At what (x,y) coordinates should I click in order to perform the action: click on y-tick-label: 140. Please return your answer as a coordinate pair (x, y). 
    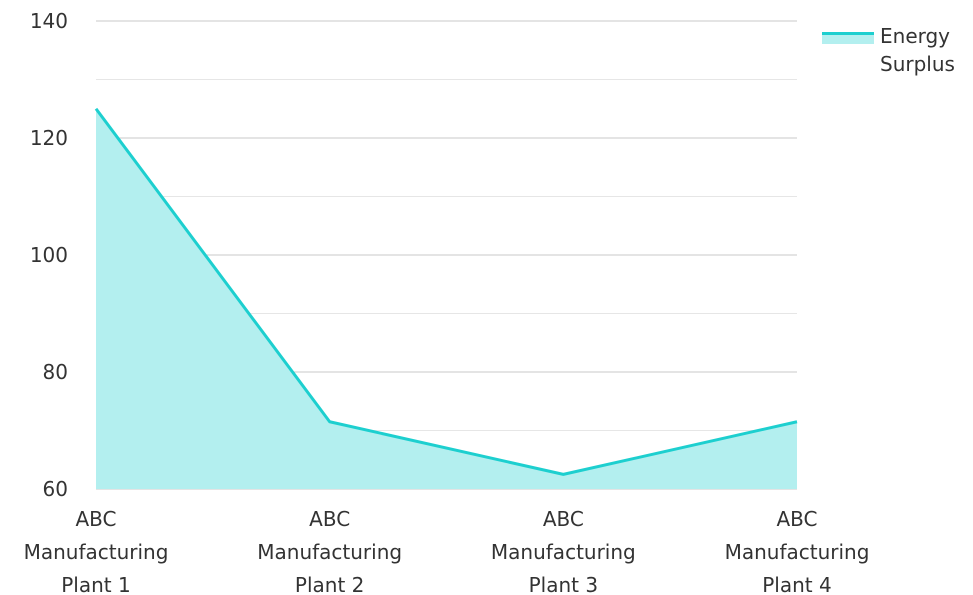
    Looking at the image, I should click on (49, 21).